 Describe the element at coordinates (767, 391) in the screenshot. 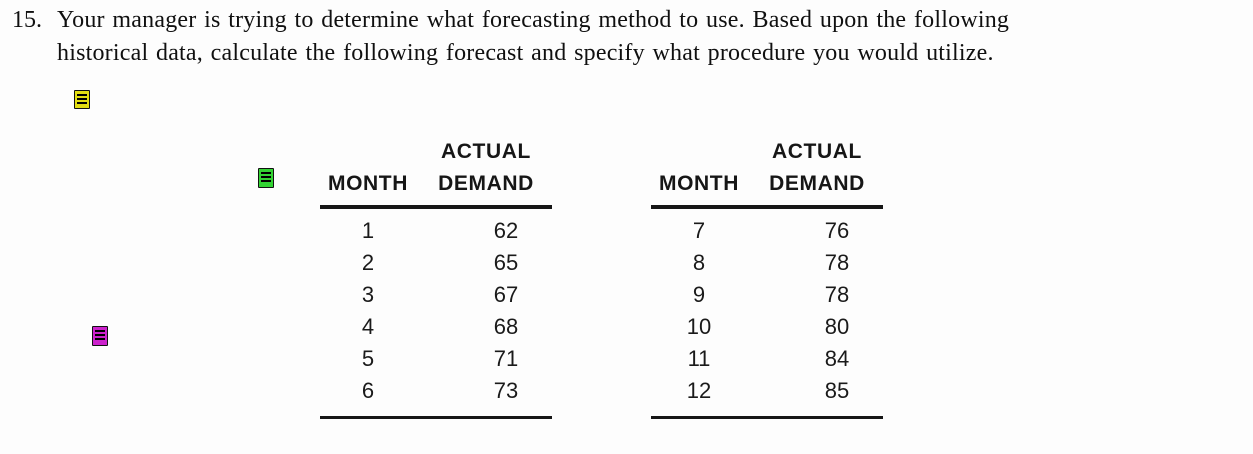

I see `table-row: 12 85` at that location.